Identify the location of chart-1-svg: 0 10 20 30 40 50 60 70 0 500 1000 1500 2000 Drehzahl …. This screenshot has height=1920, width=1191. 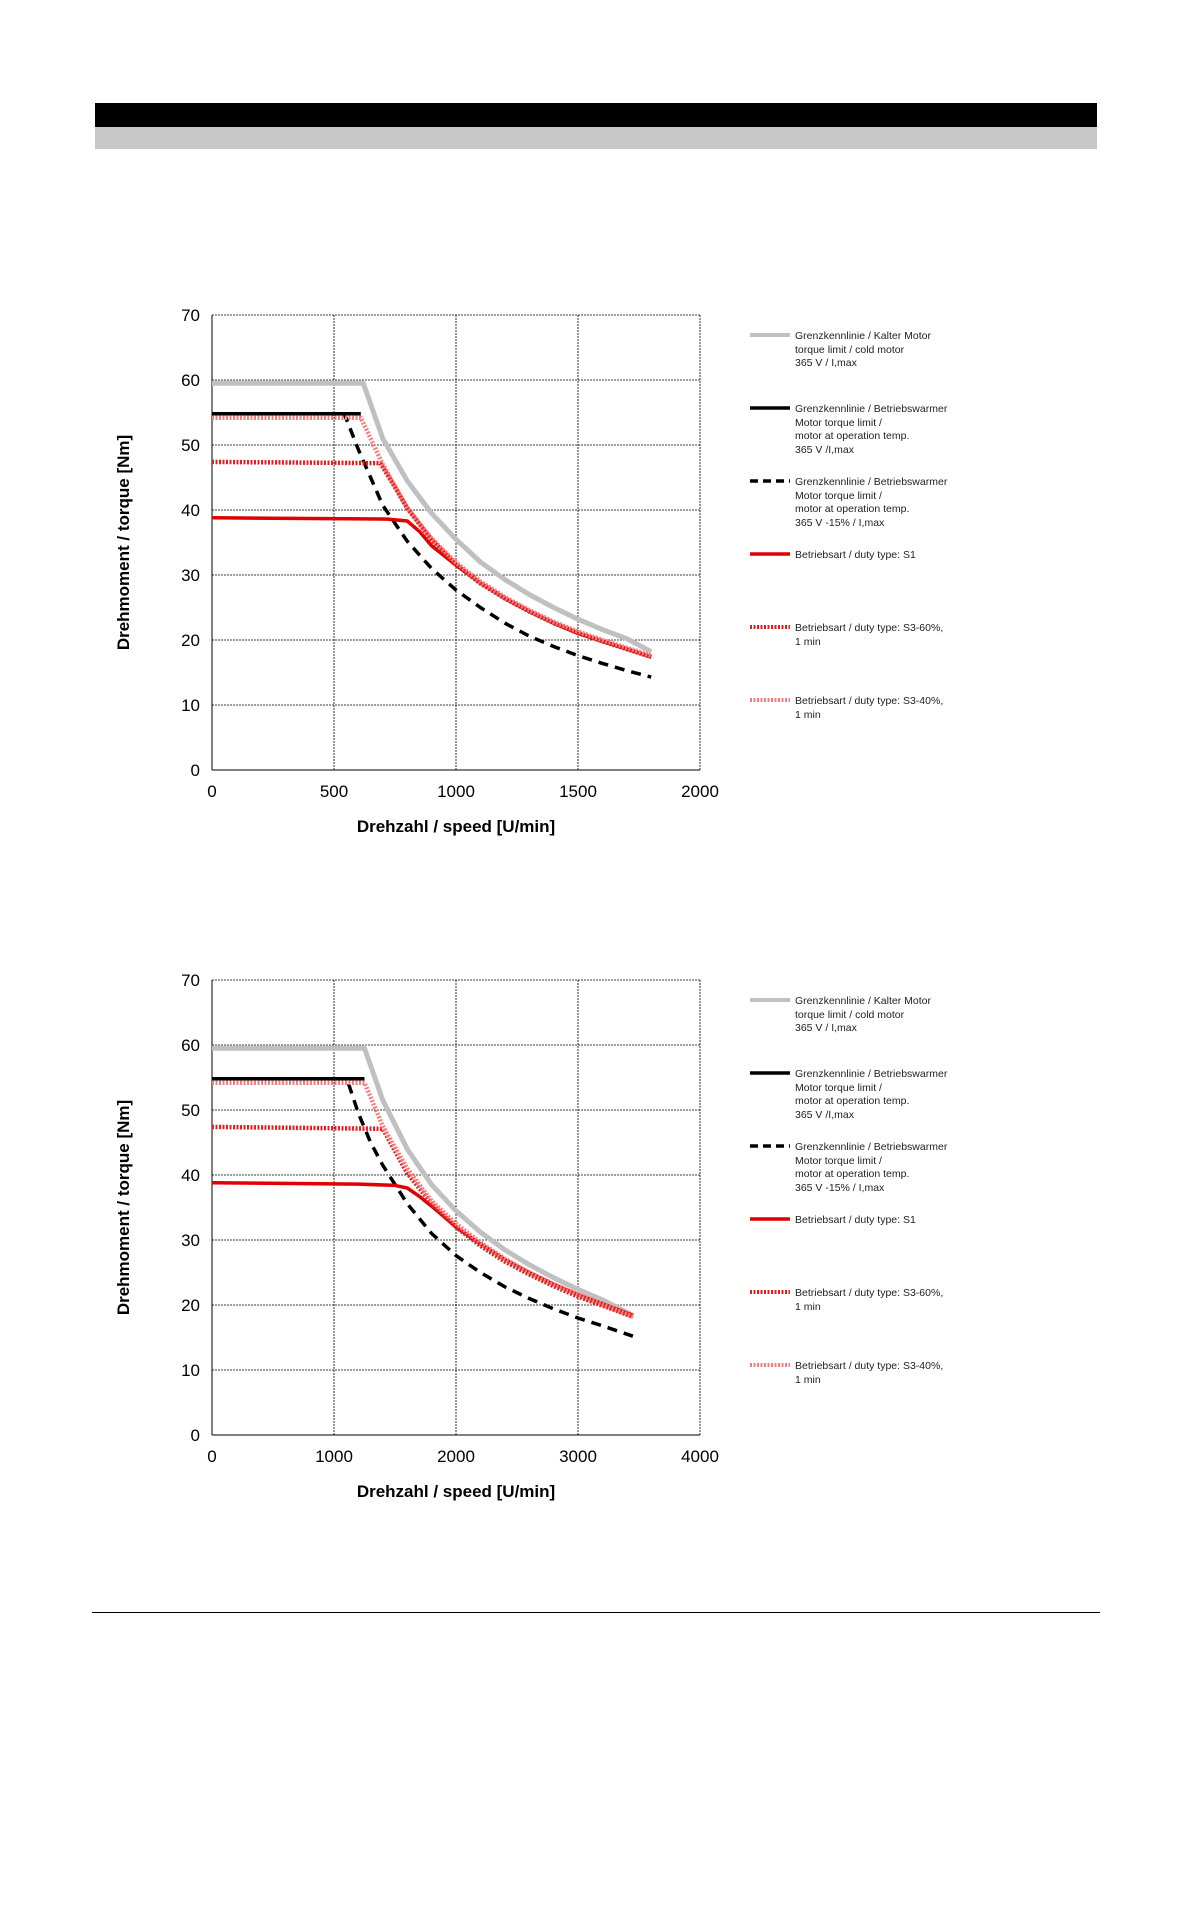
(416, 571).